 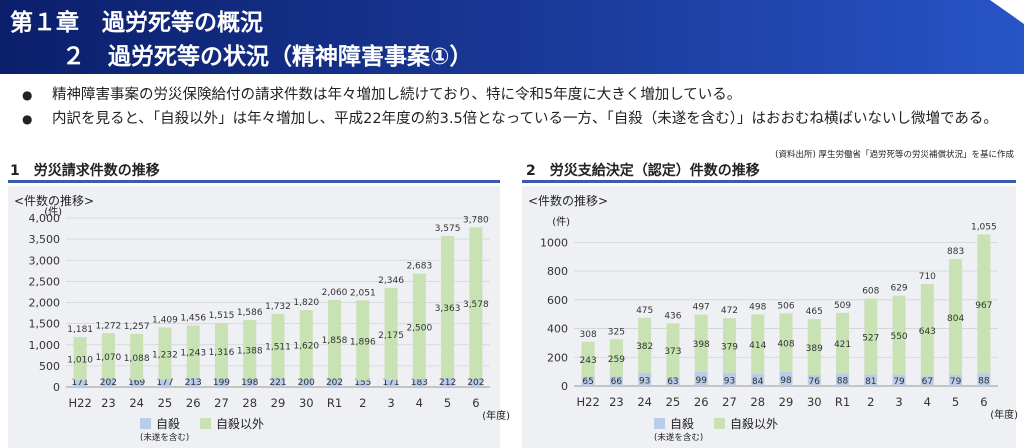 I want to click on x-tick-label: 26, so click(x=193, y=403).